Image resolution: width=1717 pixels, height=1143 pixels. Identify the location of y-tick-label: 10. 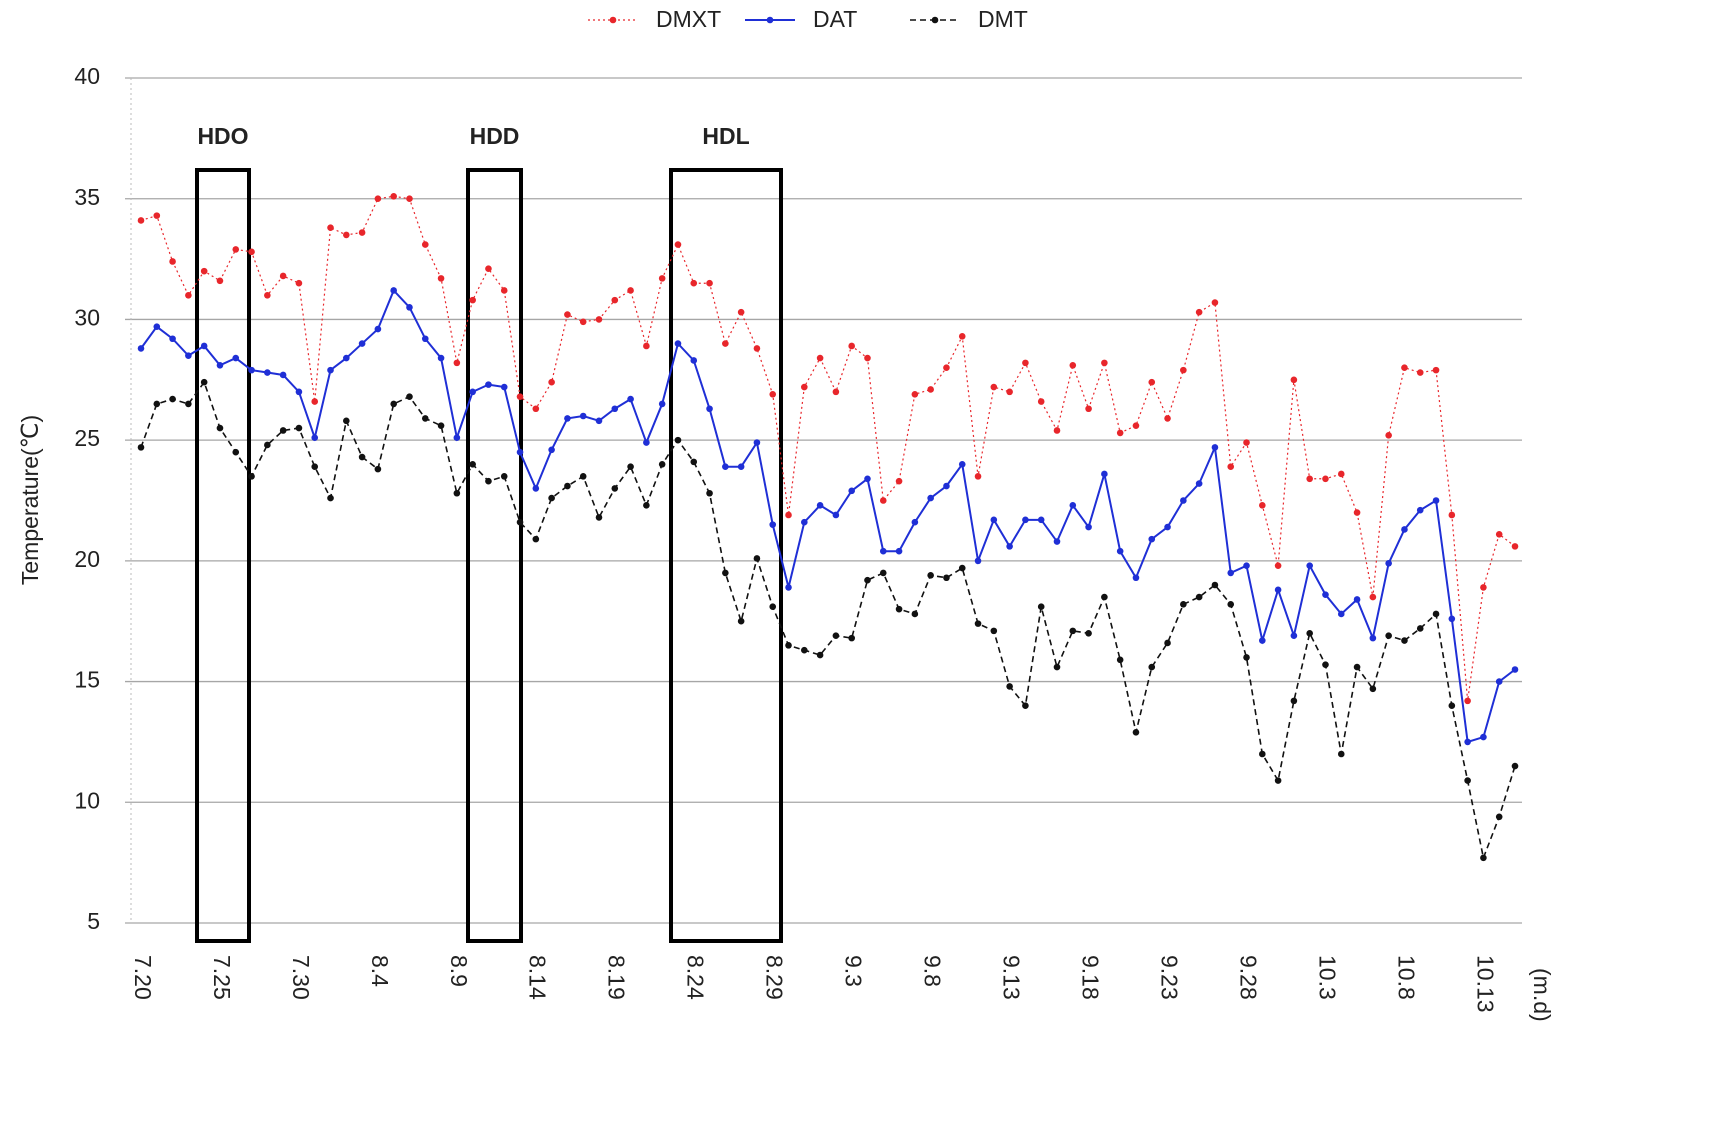
(87, 800).